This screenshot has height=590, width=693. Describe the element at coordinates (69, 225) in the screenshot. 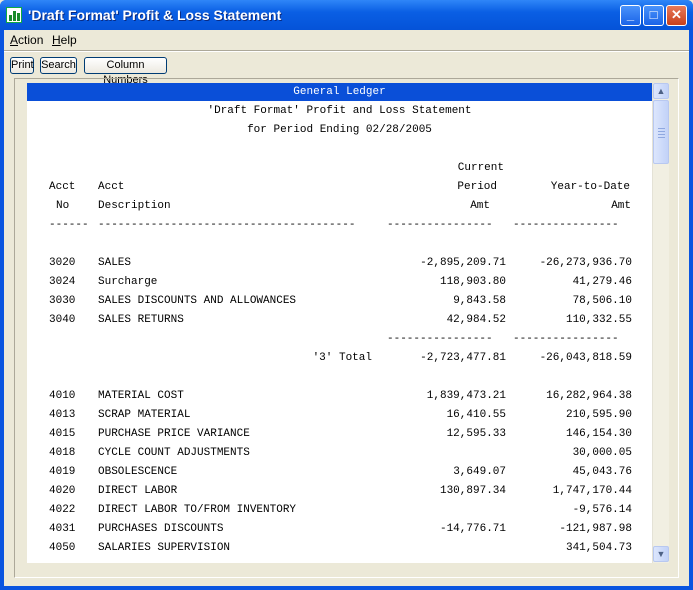

I see `dash-acct: ------` at that location.